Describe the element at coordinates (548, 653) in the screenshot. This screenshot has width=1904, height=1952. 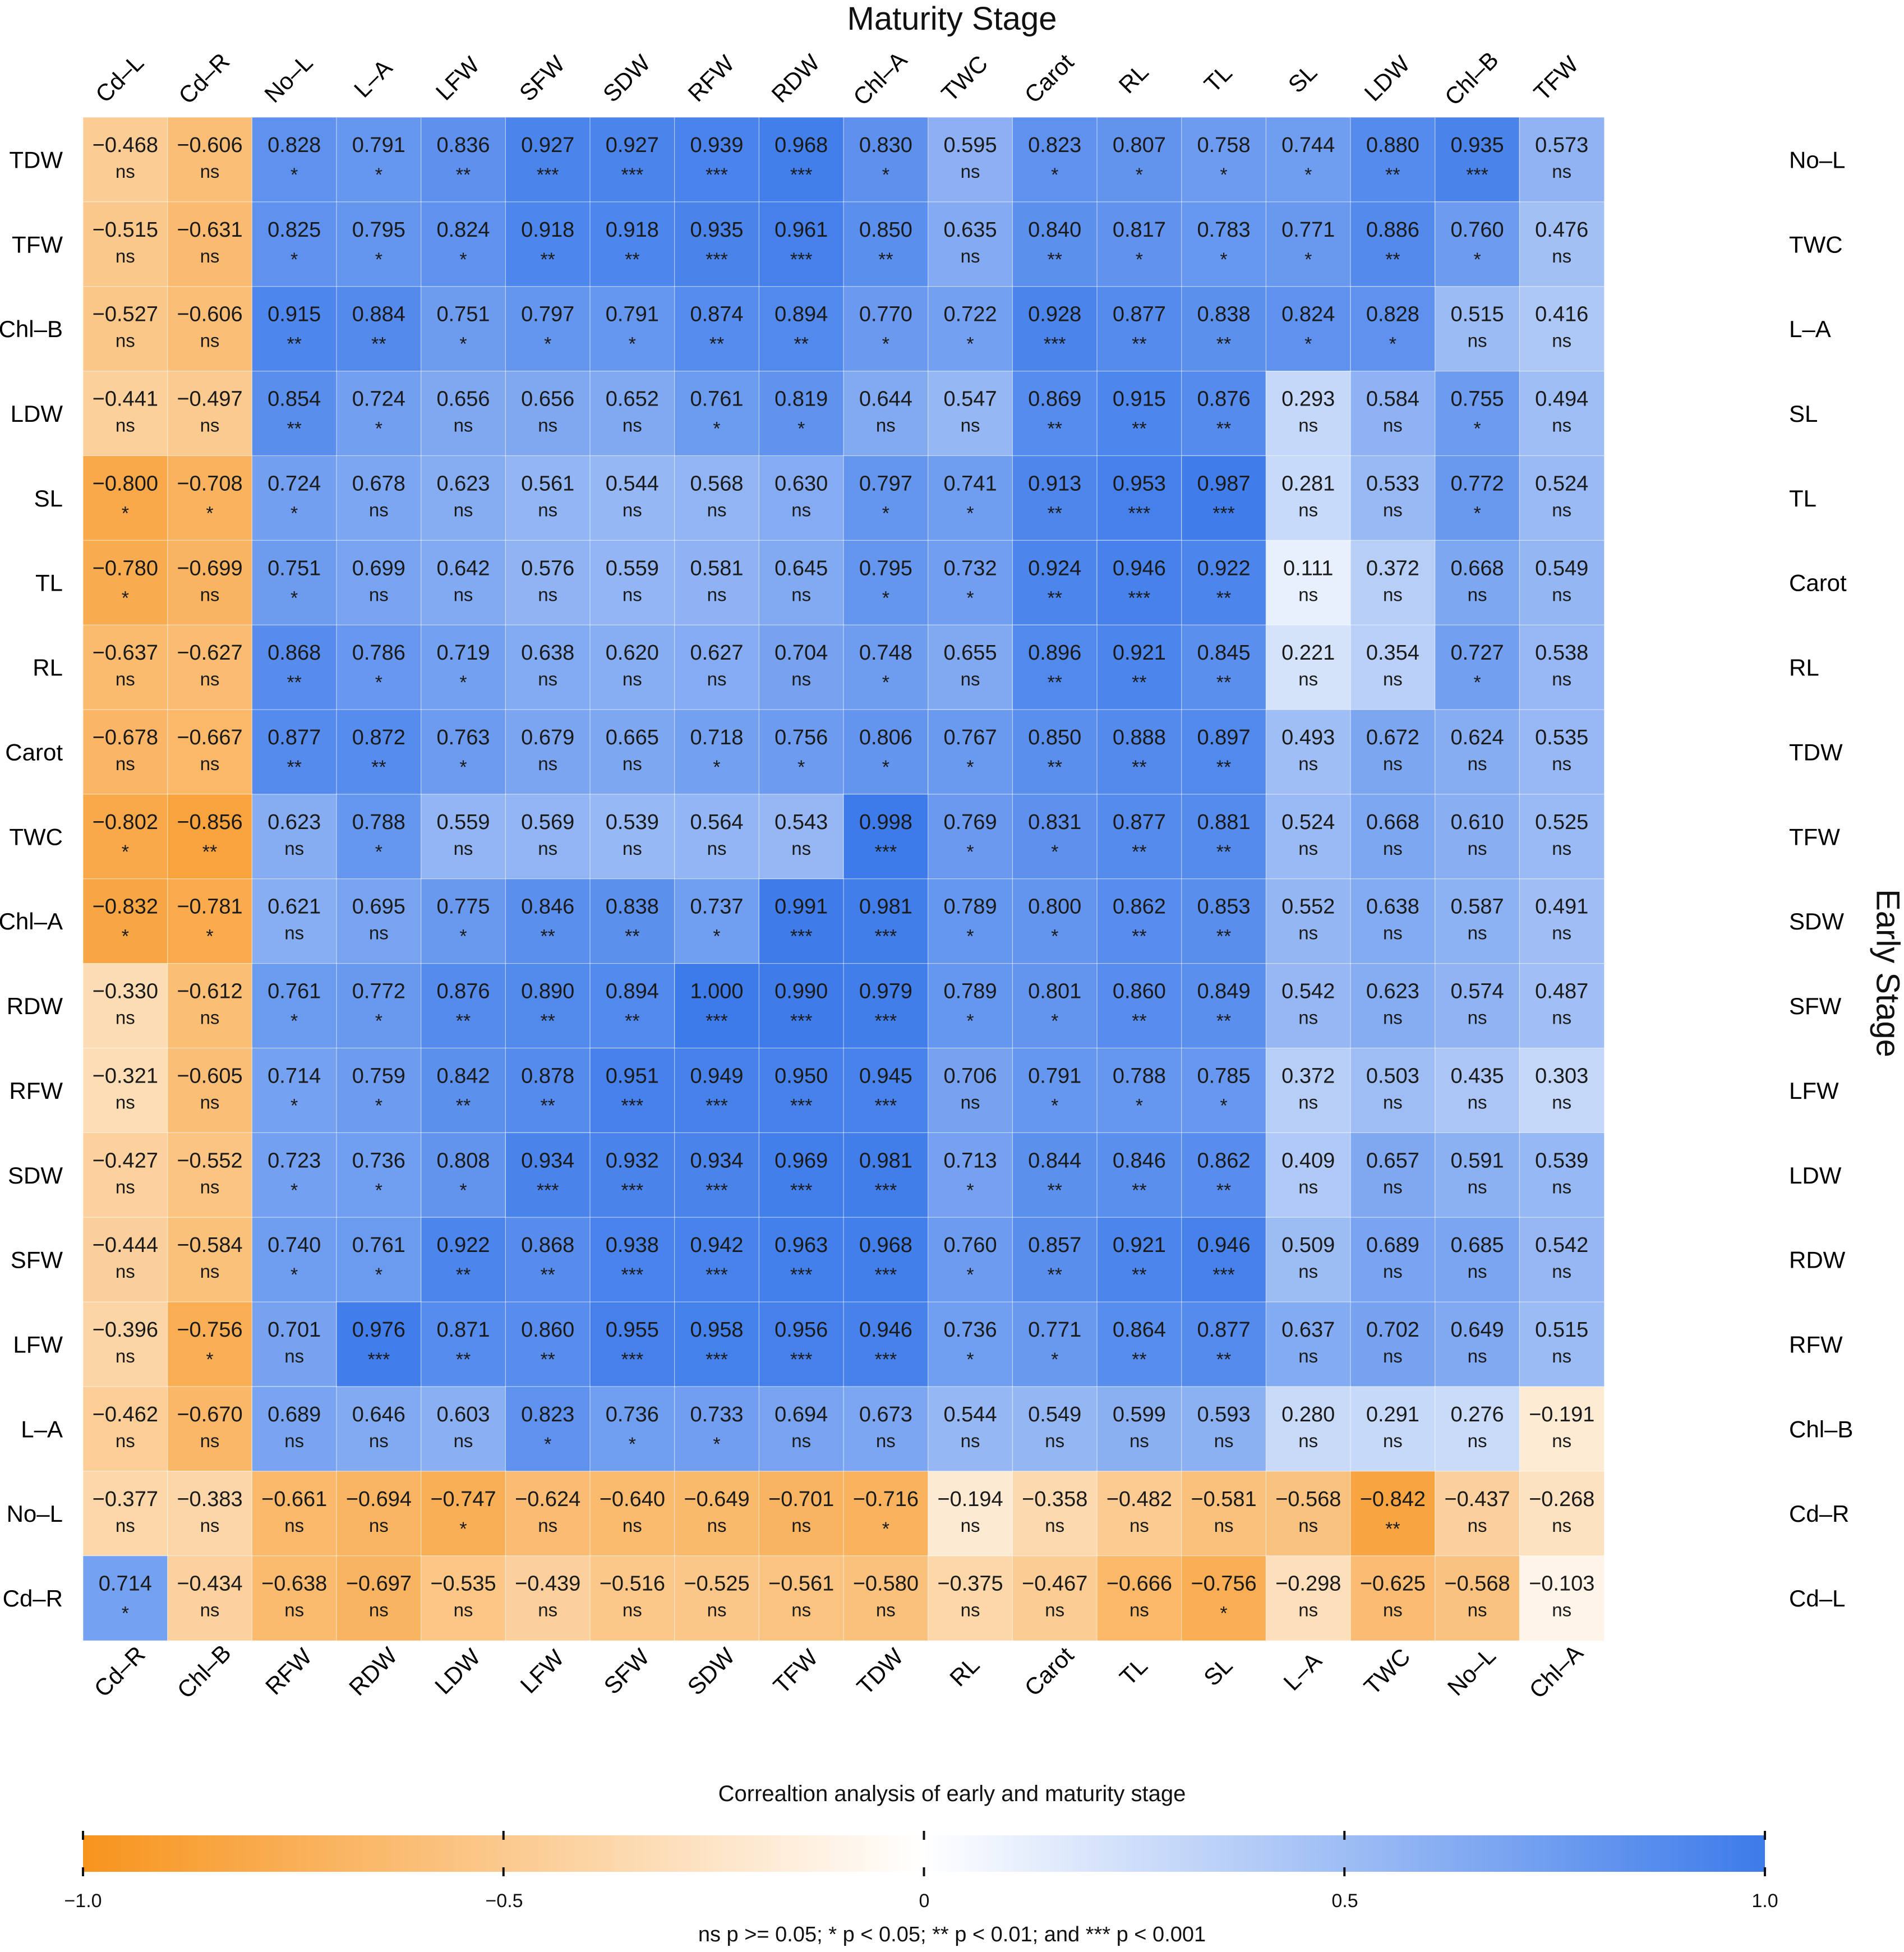
I see `cell-value-label: 0.638` at that location.